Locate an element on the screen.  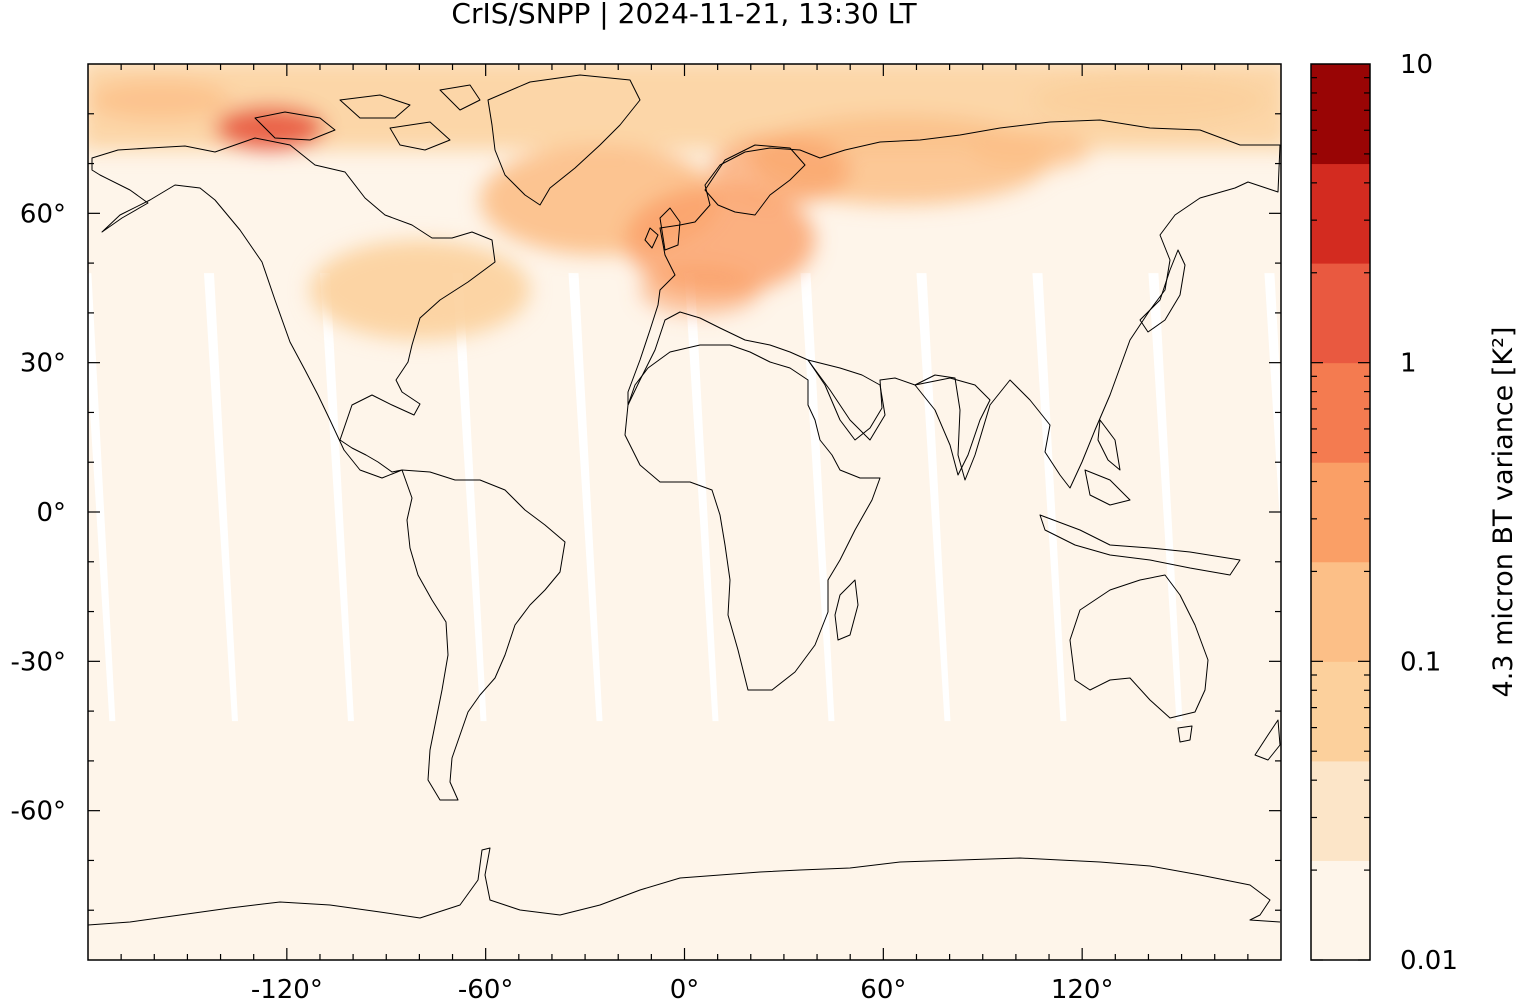
colorbar: 10 1 0.1 0.01 4.3 micron BT variance [K²] is located at coordinates (1414, 513).